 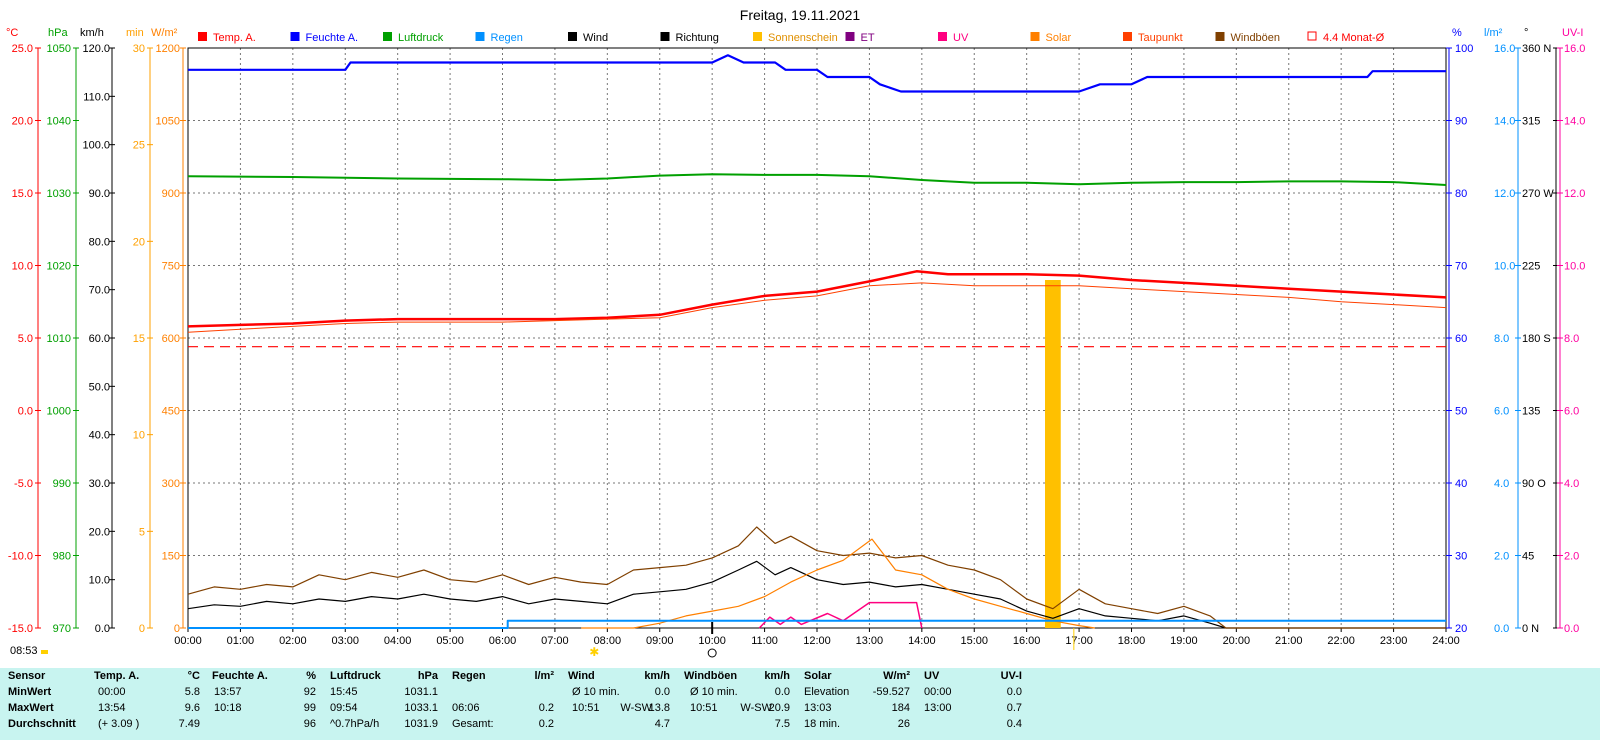 What do you see at coordinates (189, 724) in the screenshot?
I see `stats-cell-temp-val: 7.49` at bounding box center [189, 724].